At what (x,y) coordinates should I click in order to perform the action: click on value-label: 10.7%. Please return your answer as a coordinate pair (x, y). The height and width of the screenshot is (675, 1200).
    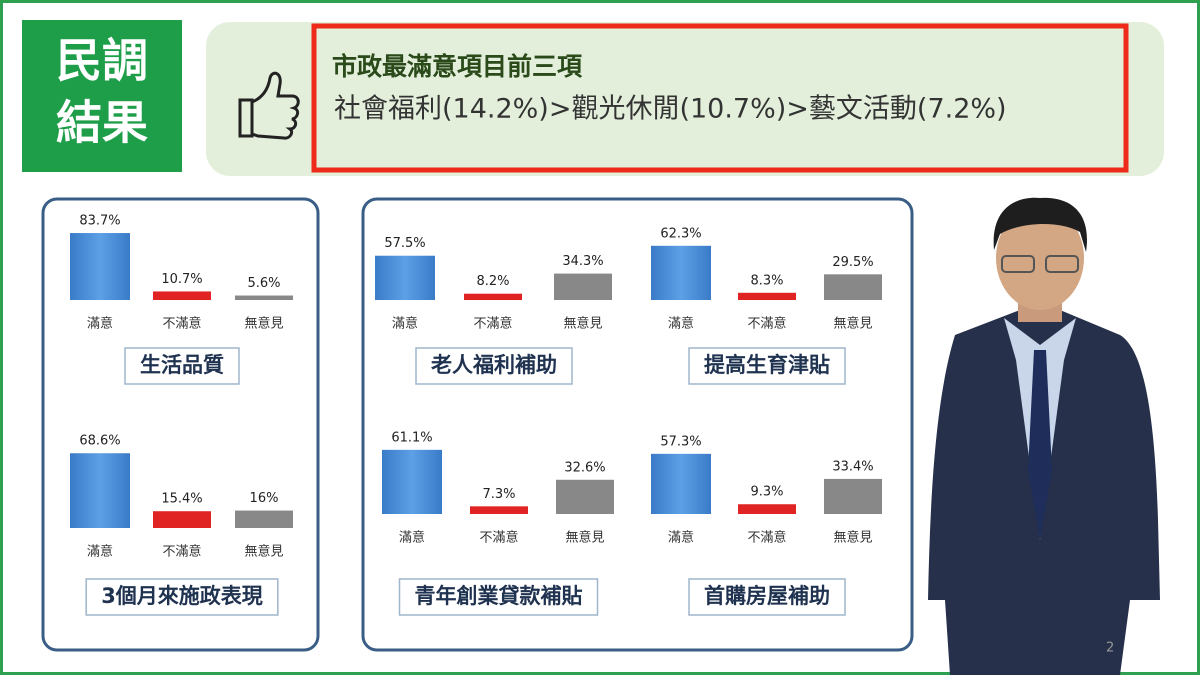
    Looking at the image, I should click on (181, 279).